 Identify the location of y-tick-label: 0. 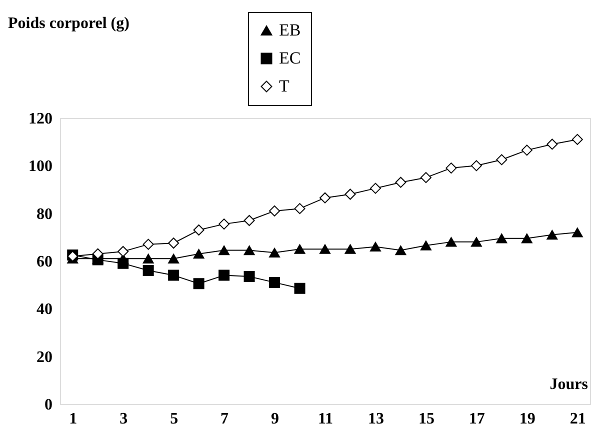
(48, 405).